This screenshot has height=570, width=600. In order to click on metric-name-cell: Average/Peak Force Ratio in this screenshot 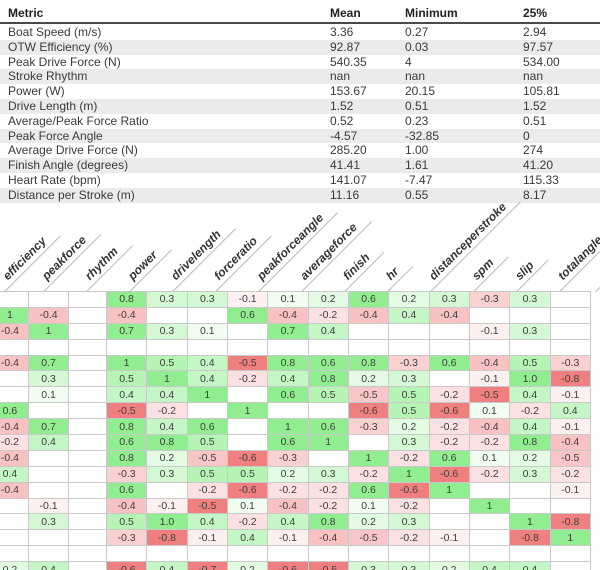, I will do `click(78, 120)`.